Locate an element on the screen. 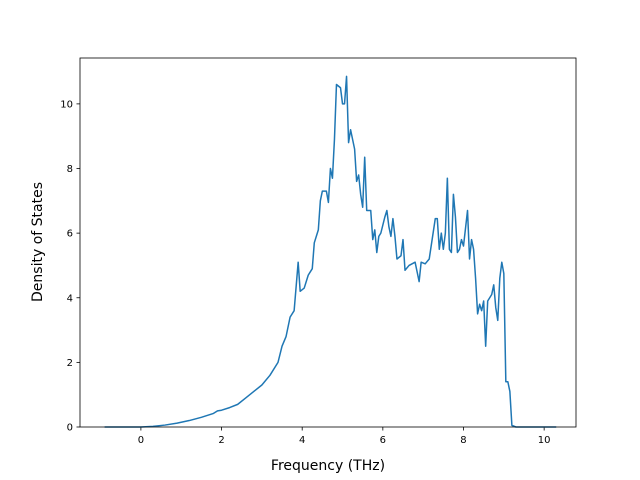  y-tick-label: 0 is located at coordinates (70, 428).